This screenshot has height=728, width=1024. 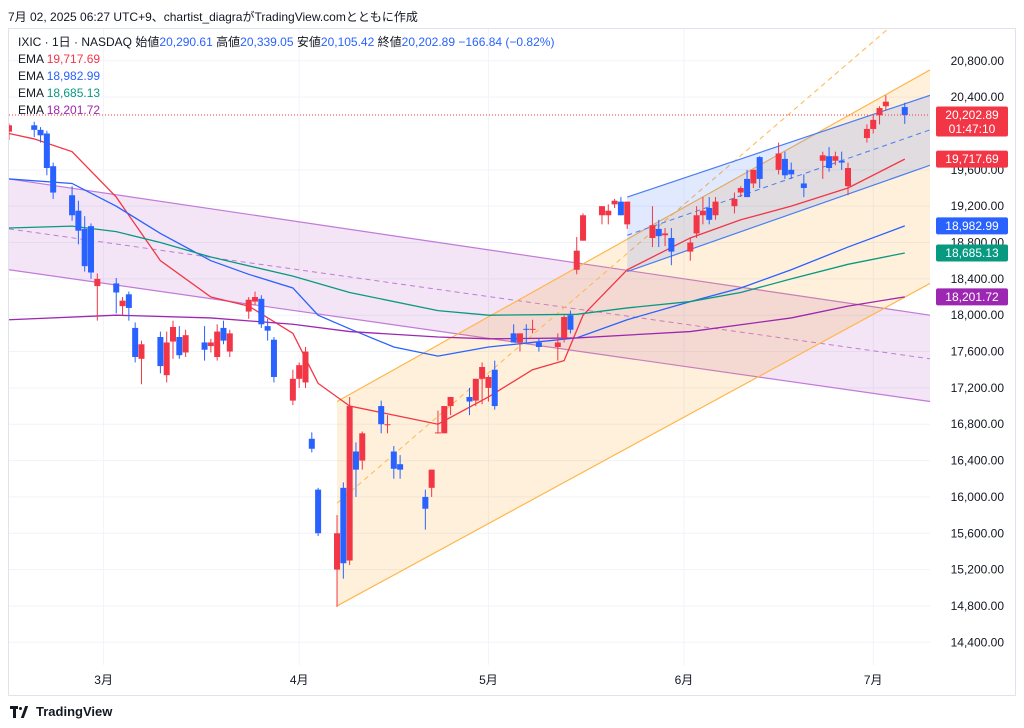 I want to click on y-tick-label: 19,200.00, so click(x=978, y=206).